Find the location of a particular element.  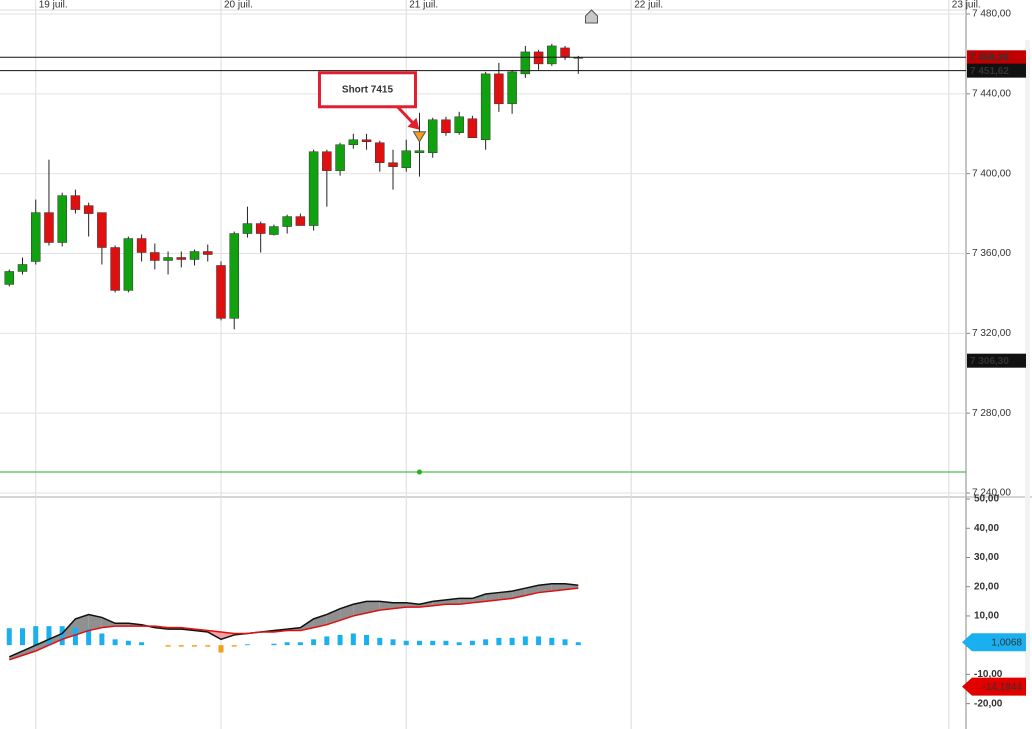

x-tick-label: 21 juil. is located at coordinates (423, 5).